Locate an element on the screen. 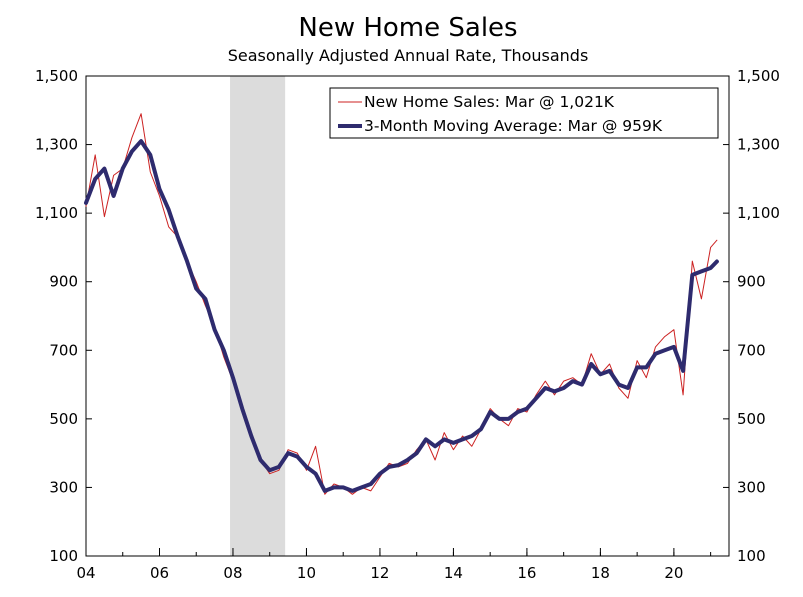 This screenshot has width=803, height=597. y-tick-label-right: 500 is located at coordinates (751, 419).